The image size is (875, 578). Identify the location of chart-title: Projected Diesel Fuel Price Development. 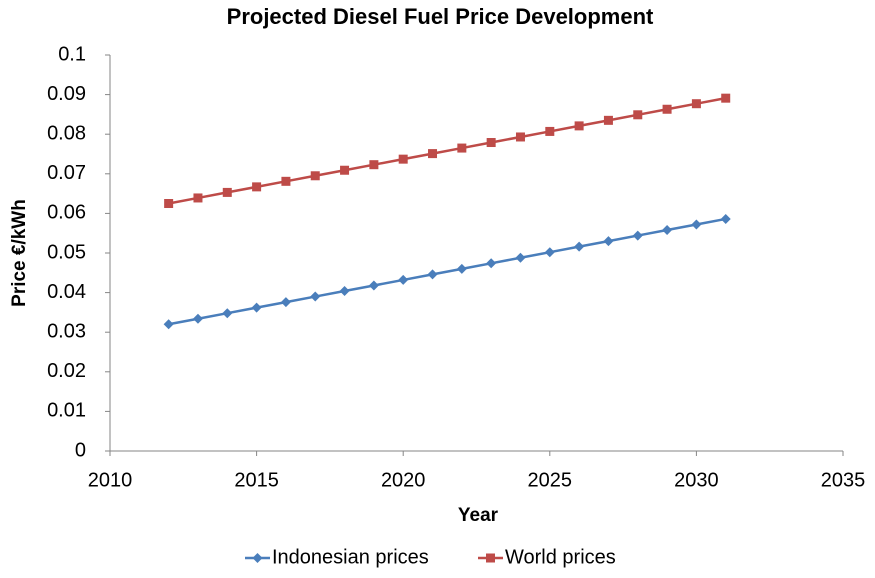
(440, 16).